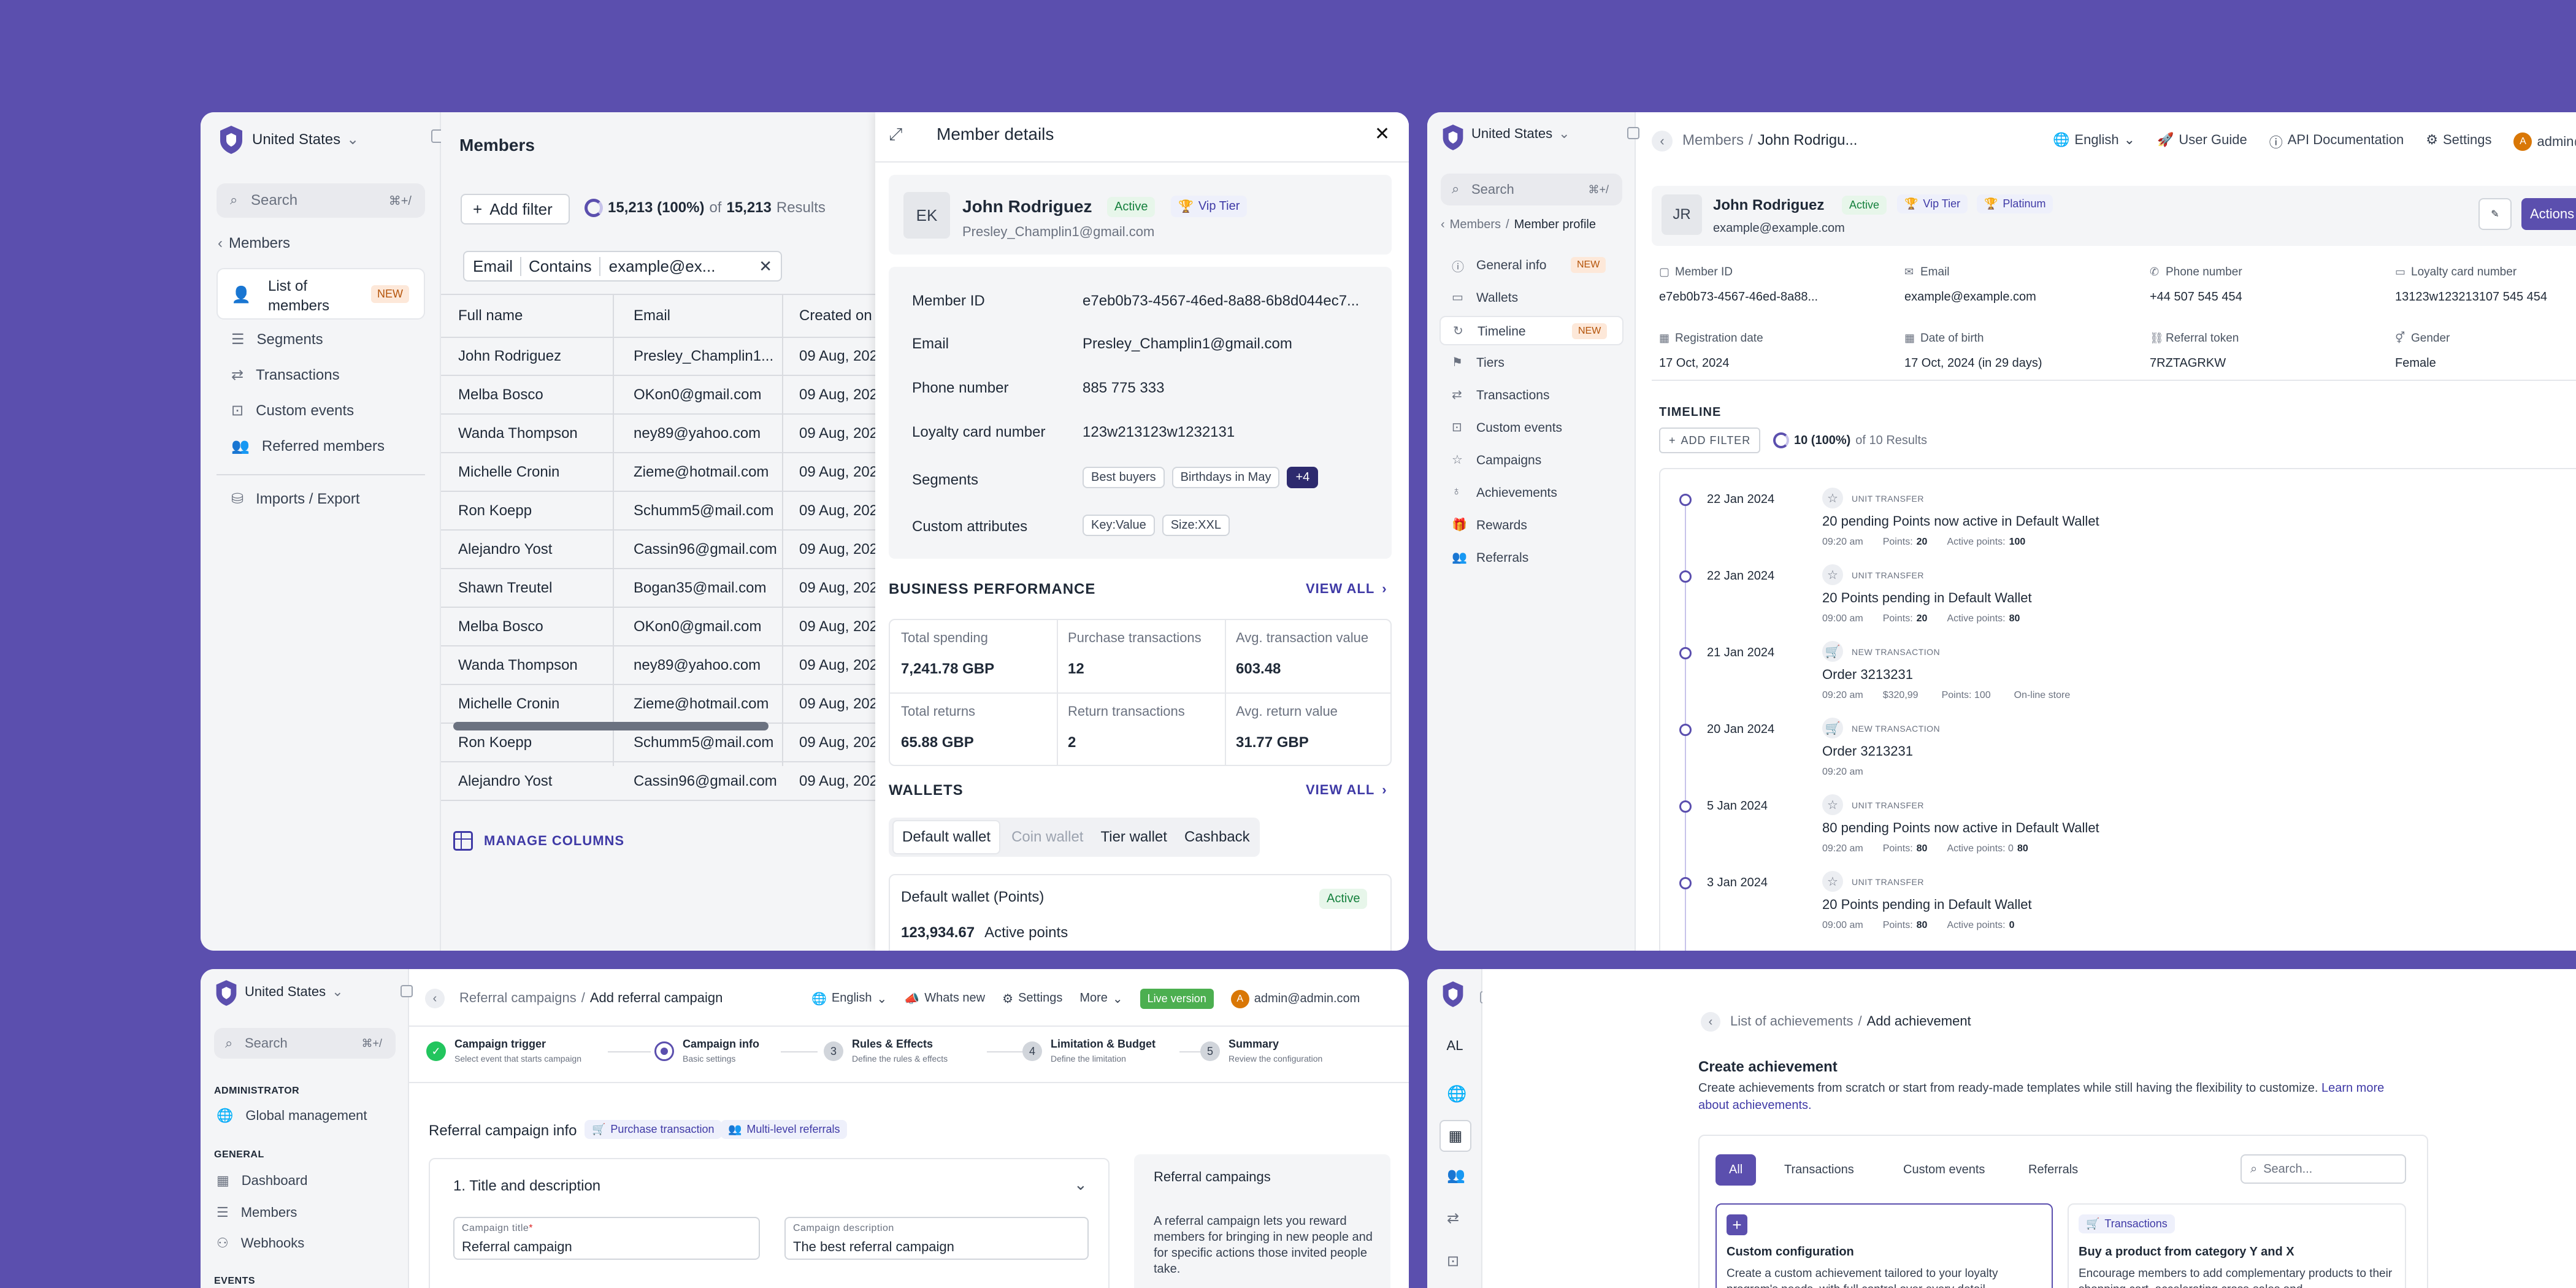 The image size is (2576, 1288). Describe the element at coordinates (1531, 460) in the screenshot. I see `sidebar-item-campaigns: ☆ Campaigns` at that location.